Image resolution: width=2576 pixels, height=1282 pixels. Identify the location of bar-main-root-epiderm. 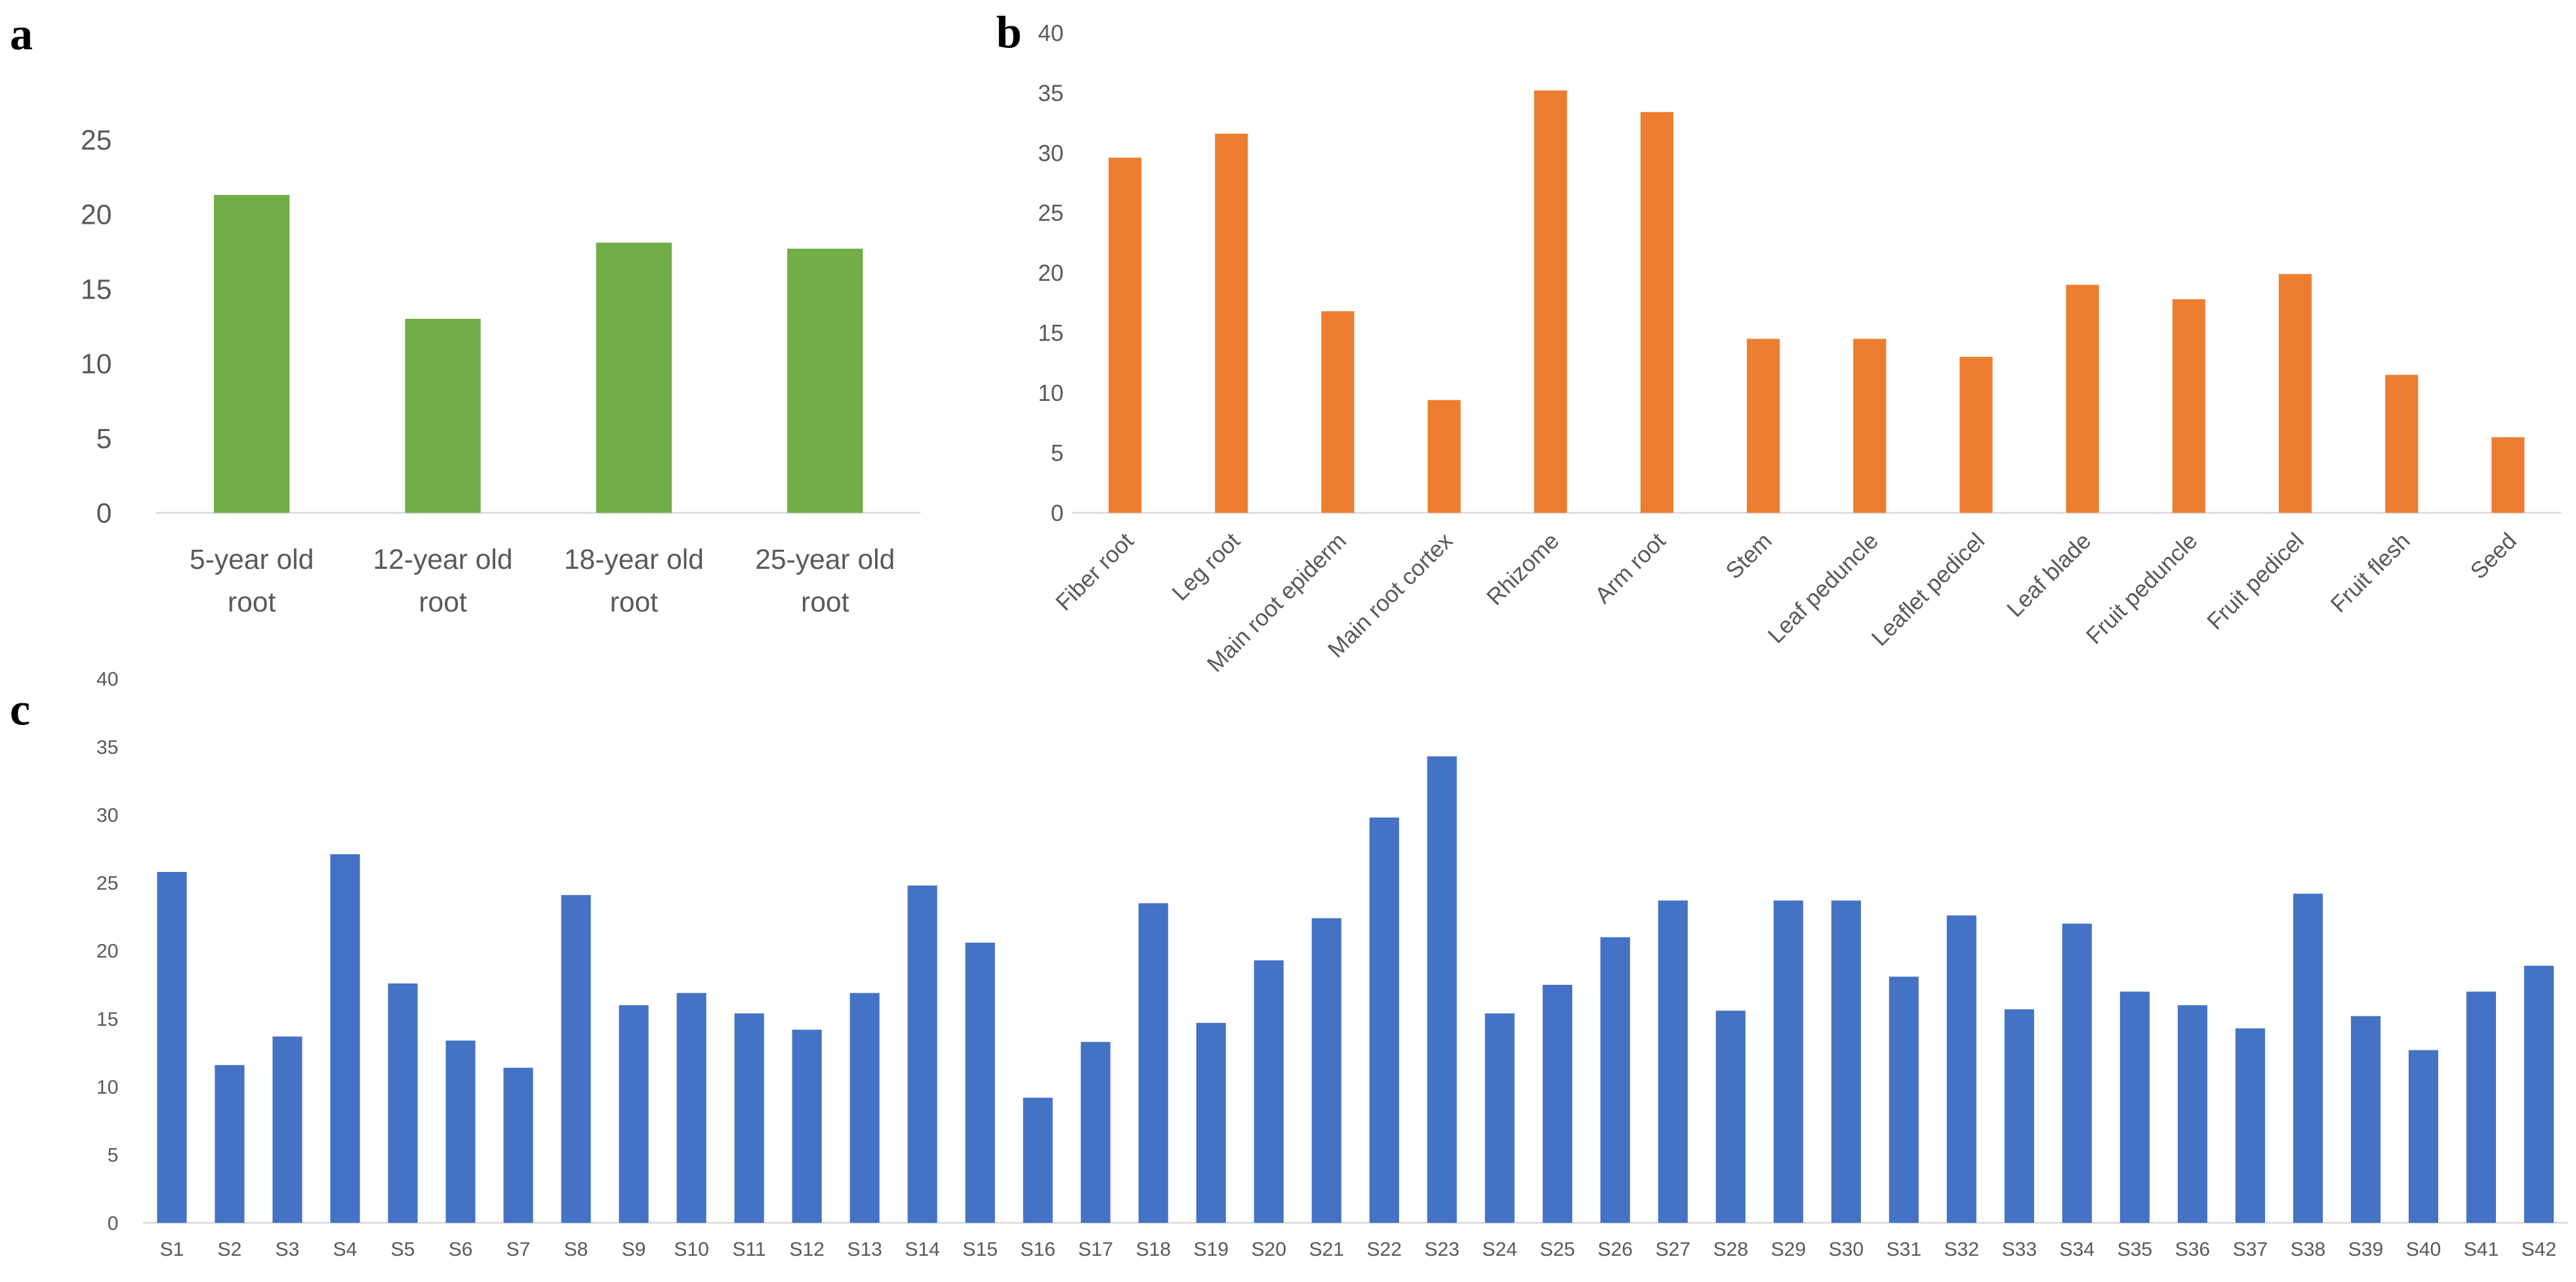
(1338, 412).